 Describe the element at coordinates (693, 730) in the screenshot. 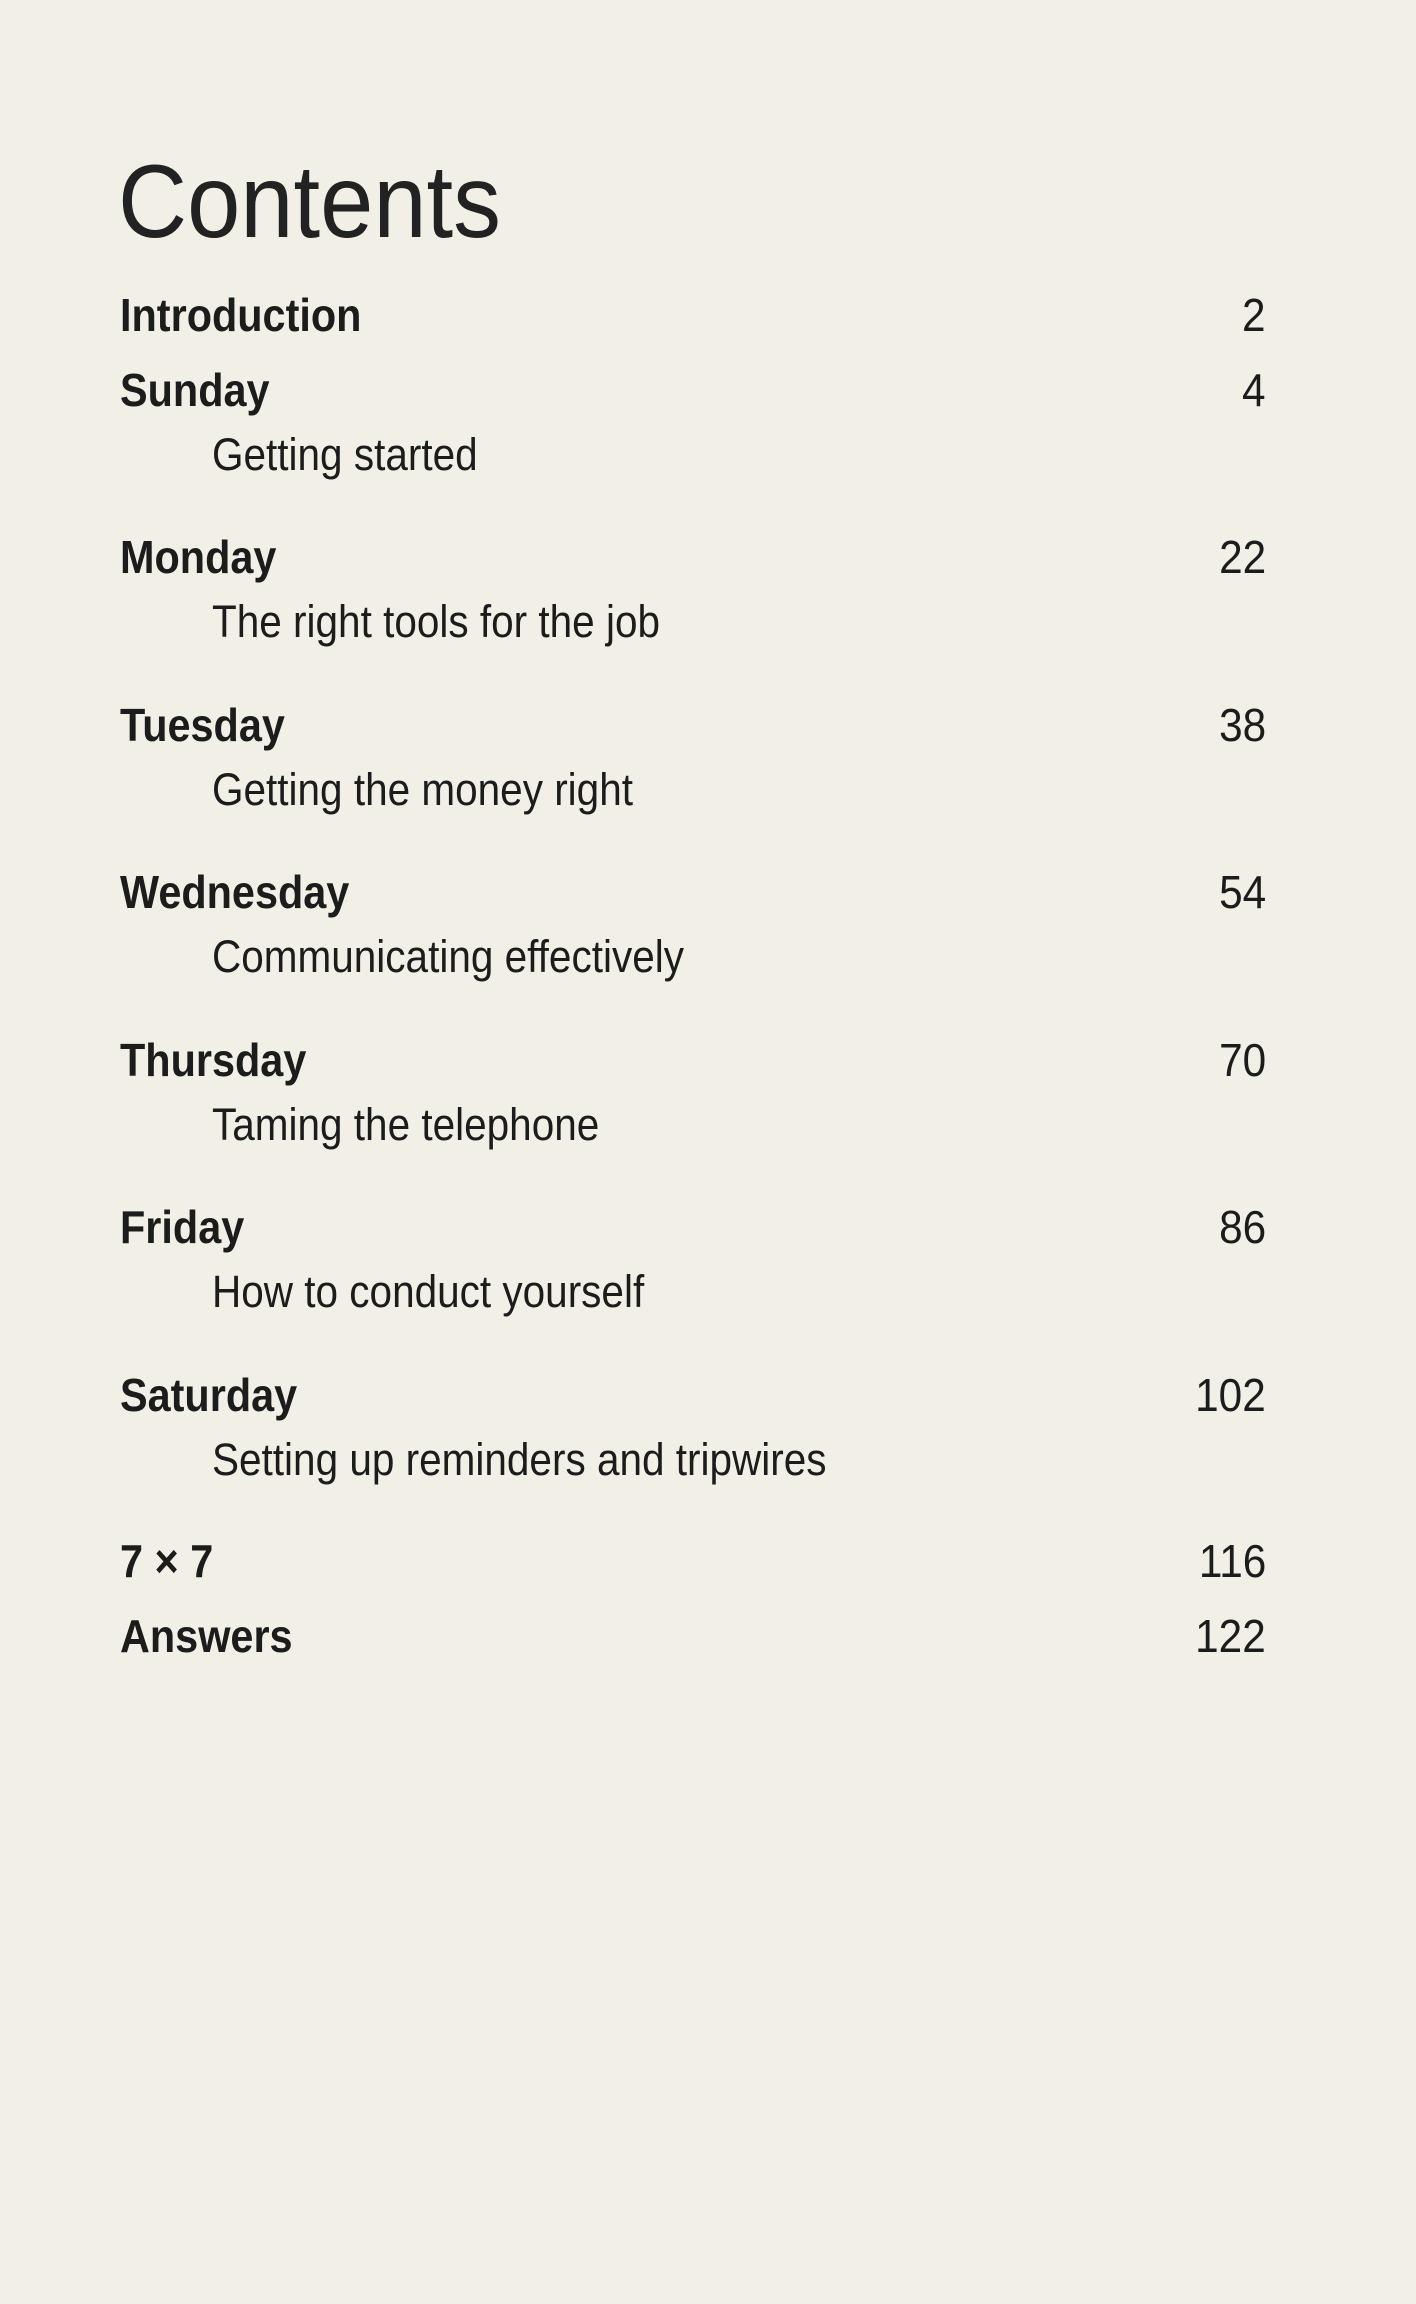

I see `toc-entry-tuesday: Tuesday 38` at that location.